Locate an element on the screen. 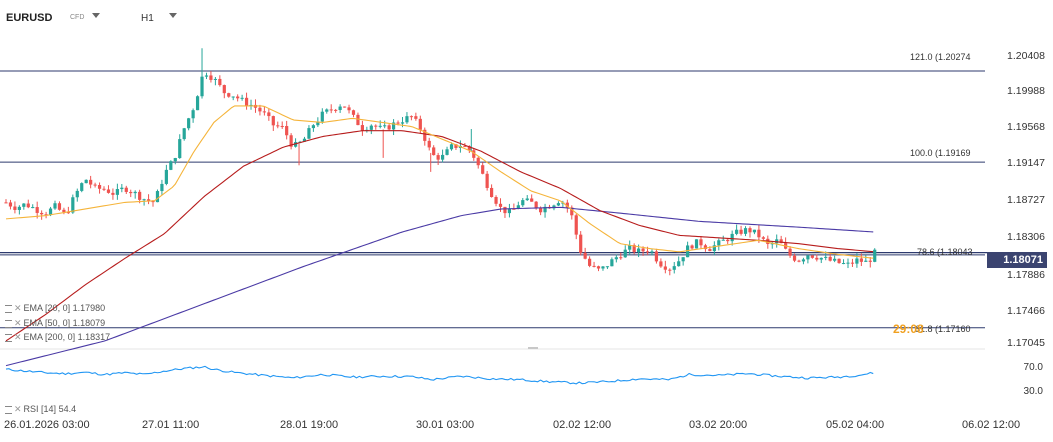 The height and width of the screenshot is (442, 1053). timeframe-dropdown-icon is located at coordinates (173, 15).